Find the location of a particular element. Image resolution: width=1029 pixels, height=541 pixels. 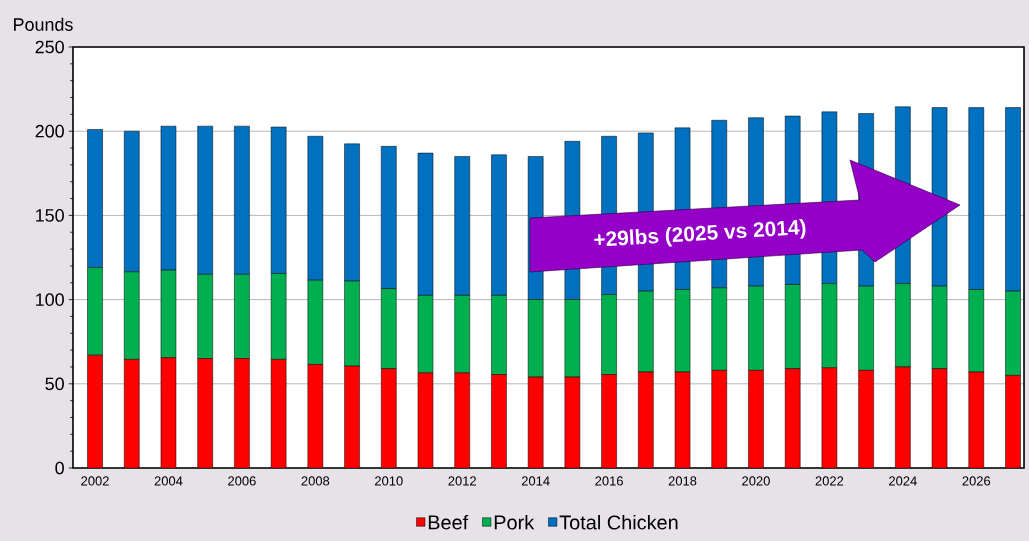

y-tick-label: 200 is located at coordinates (49, 131).